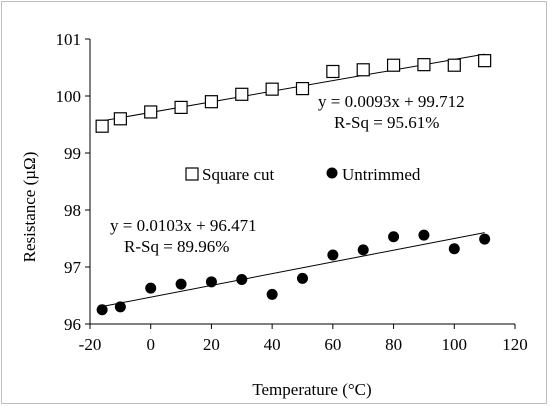 The width and height of the screenshot is (550, 407). I want to click on equation-square-cut: y = 0.0093x + 99.712, so click(391, 101).